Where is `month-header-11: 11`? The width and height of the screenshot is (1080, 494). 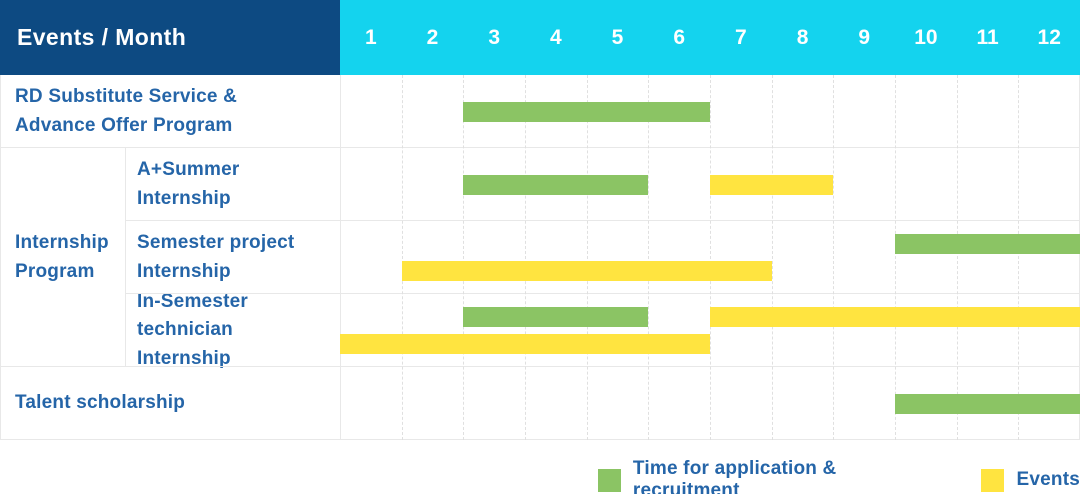
month-header-11: 11 is located at coordinates (987, 37).